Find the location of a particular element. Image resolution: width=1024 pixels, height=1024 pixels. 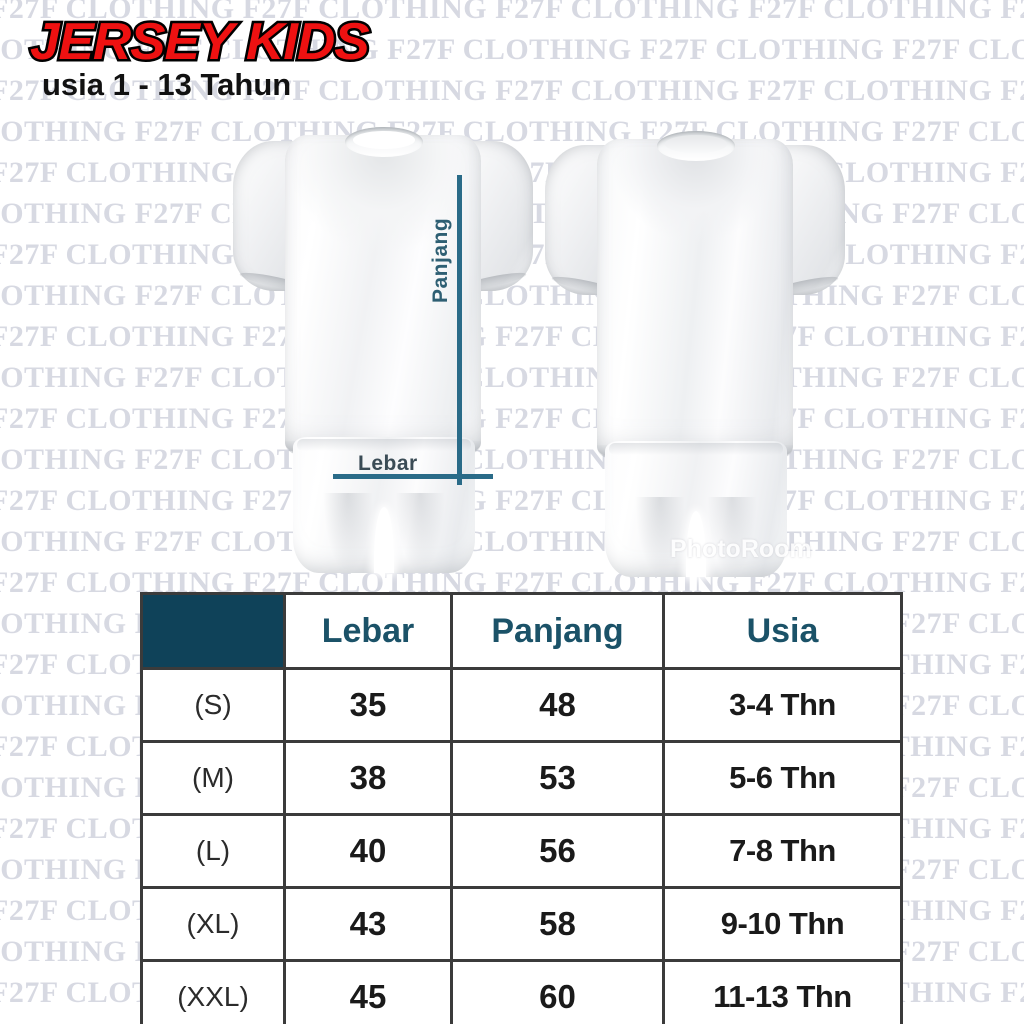

cell-panjang: 48 is located at coordinates (557, 705).